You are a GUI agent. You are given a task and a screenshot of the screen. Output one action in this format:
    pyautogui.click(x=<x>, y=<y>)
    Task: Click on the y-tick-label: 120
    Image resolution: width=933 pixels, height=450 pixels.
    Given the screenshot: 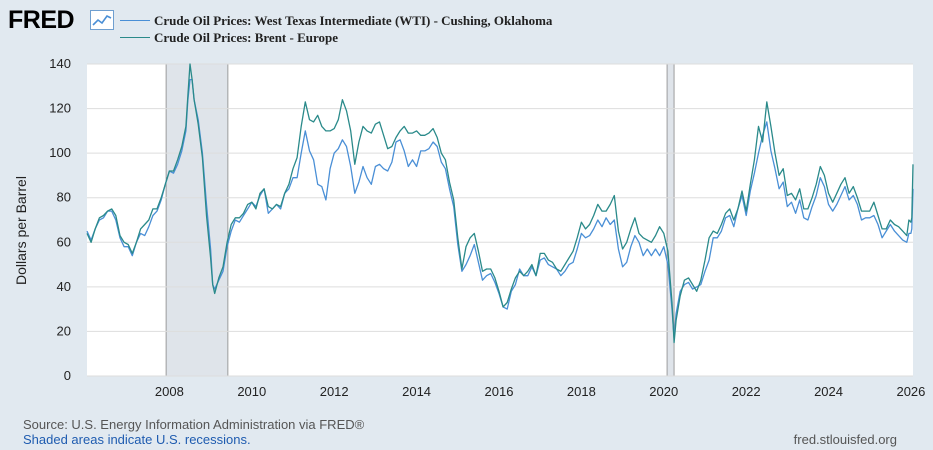 What is the action you would take?
    pyautogui.click(x=60, y=108)
    